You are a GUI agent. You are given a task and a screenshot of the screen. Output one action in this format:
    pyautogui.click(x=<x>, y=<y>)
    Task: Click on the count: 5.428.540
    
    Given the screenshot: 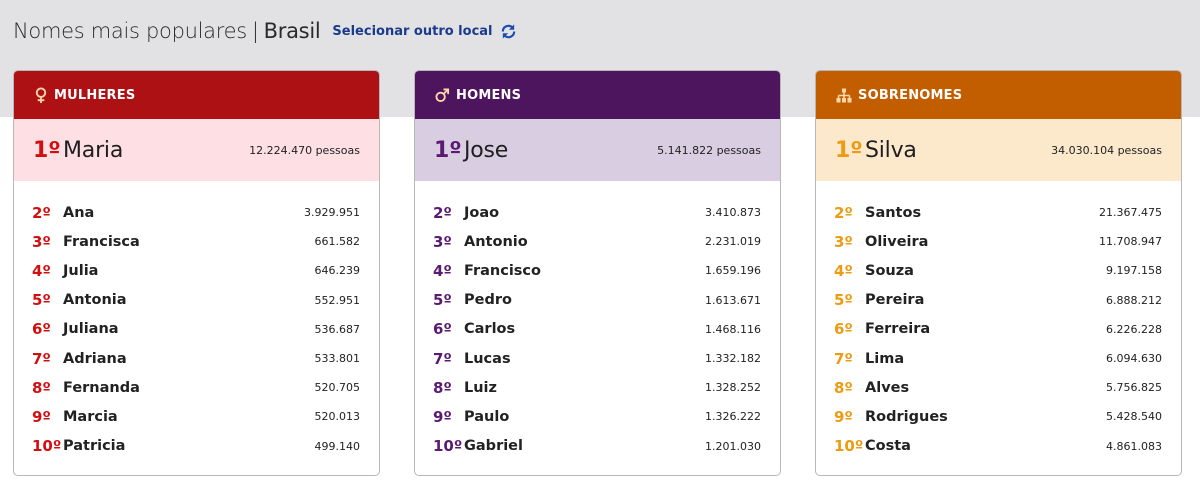 What is the action you would take?
    pyautogui.click(x=1134, y=417)
    